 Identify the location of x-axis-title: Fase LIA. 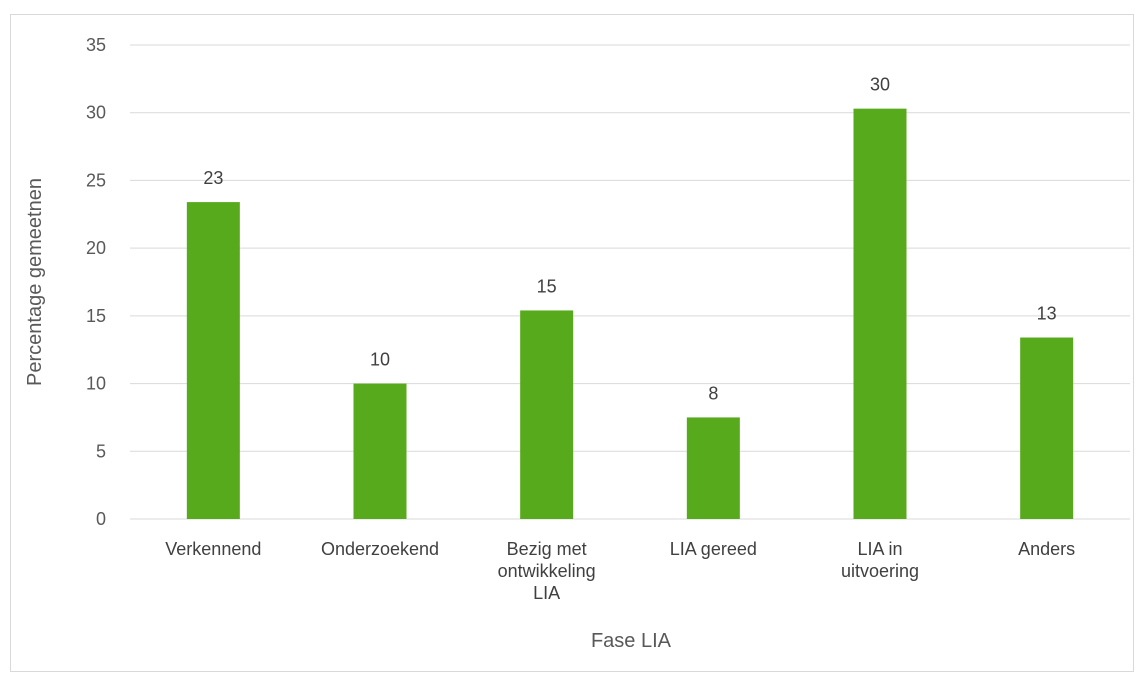
(631, 641).